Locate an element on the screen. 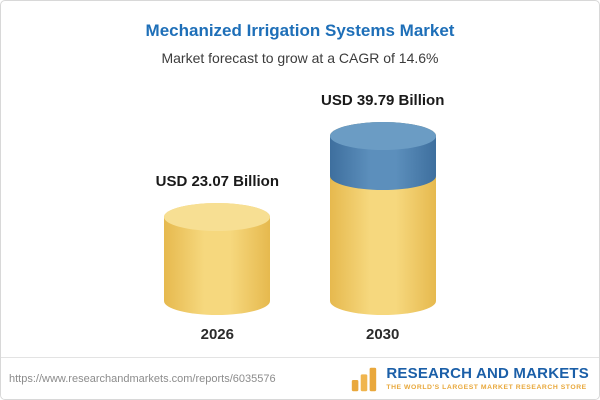  chart-title: Mechanized Irrigation Systems Market is located at coordinates (300, 30).